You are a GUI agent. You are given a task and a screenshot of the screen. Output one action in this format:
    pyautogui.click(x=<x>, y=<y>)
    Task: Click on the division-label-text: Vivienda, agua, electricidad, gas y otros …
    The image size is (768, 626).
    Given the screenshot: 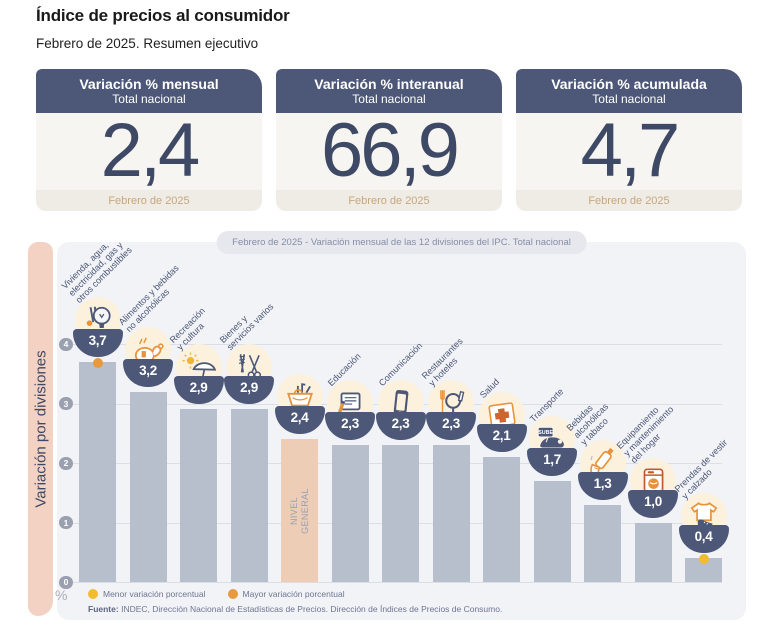 What is the action you would take?
    pyautogui.click(x=96, y=272)
    